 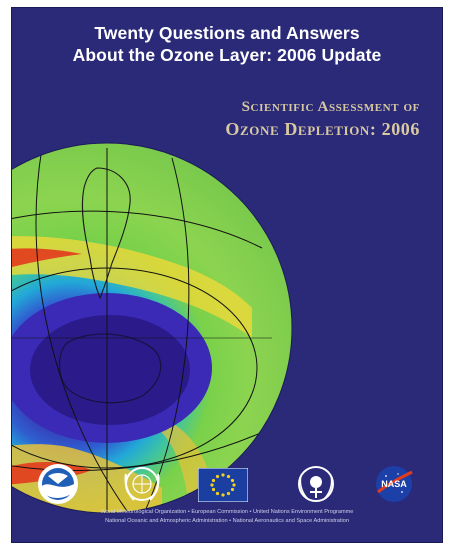 I want to click on sponsor-logos: NASA, so click(x=227, y=484).